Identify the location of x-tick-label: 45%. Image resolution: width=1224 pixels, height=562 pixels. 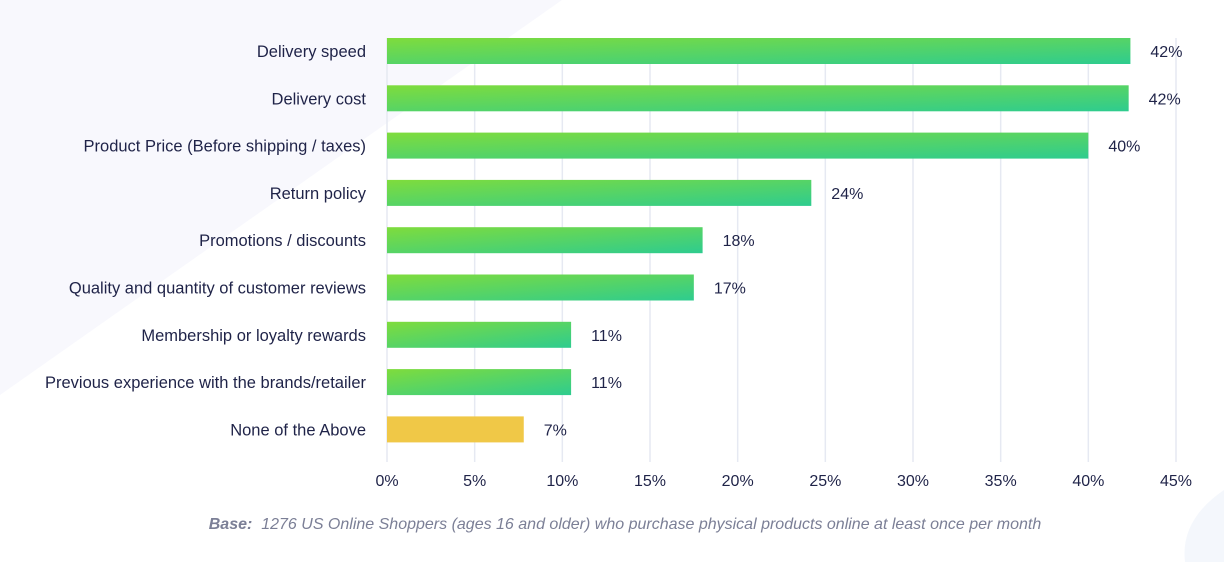
(1176, 481).